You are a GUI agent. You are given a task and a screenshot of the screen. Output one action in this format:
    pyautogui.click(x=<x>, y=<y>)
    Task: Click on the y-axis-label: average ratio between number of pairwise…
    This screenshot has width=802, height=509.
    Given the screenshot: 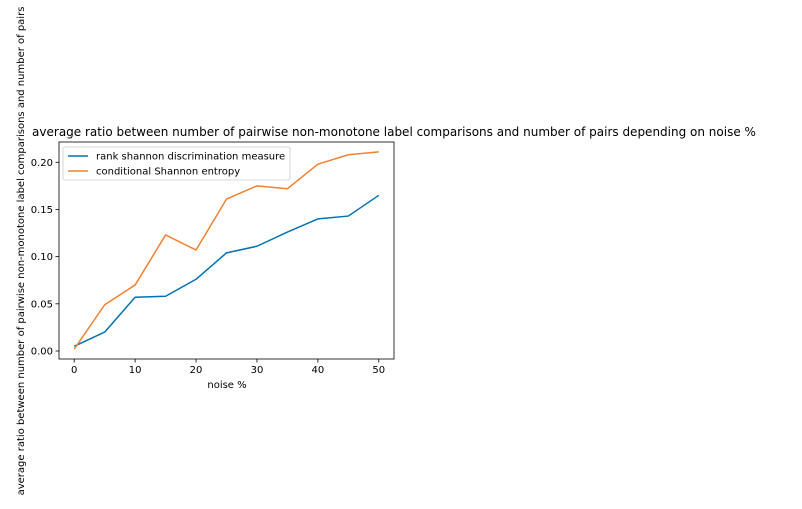 What is the action you would take?
    pyautogui.click(x=21, y=251)
    